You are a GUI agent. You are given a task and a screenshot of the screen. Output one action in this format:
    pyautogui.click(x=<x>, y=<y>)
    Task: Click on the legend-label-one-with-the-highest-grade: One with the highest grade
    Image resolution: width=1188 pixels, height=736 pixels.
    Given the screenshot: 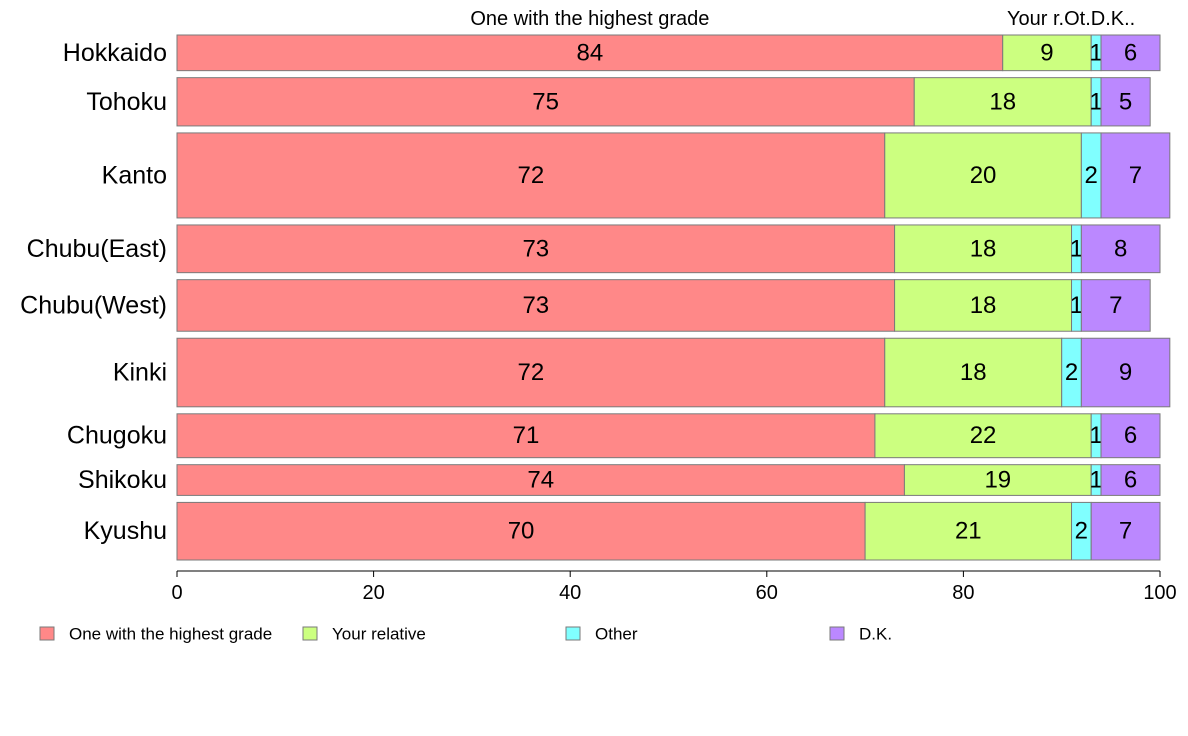 What is the action you would take?
    pyautogui.click(x=170, y=634)
    